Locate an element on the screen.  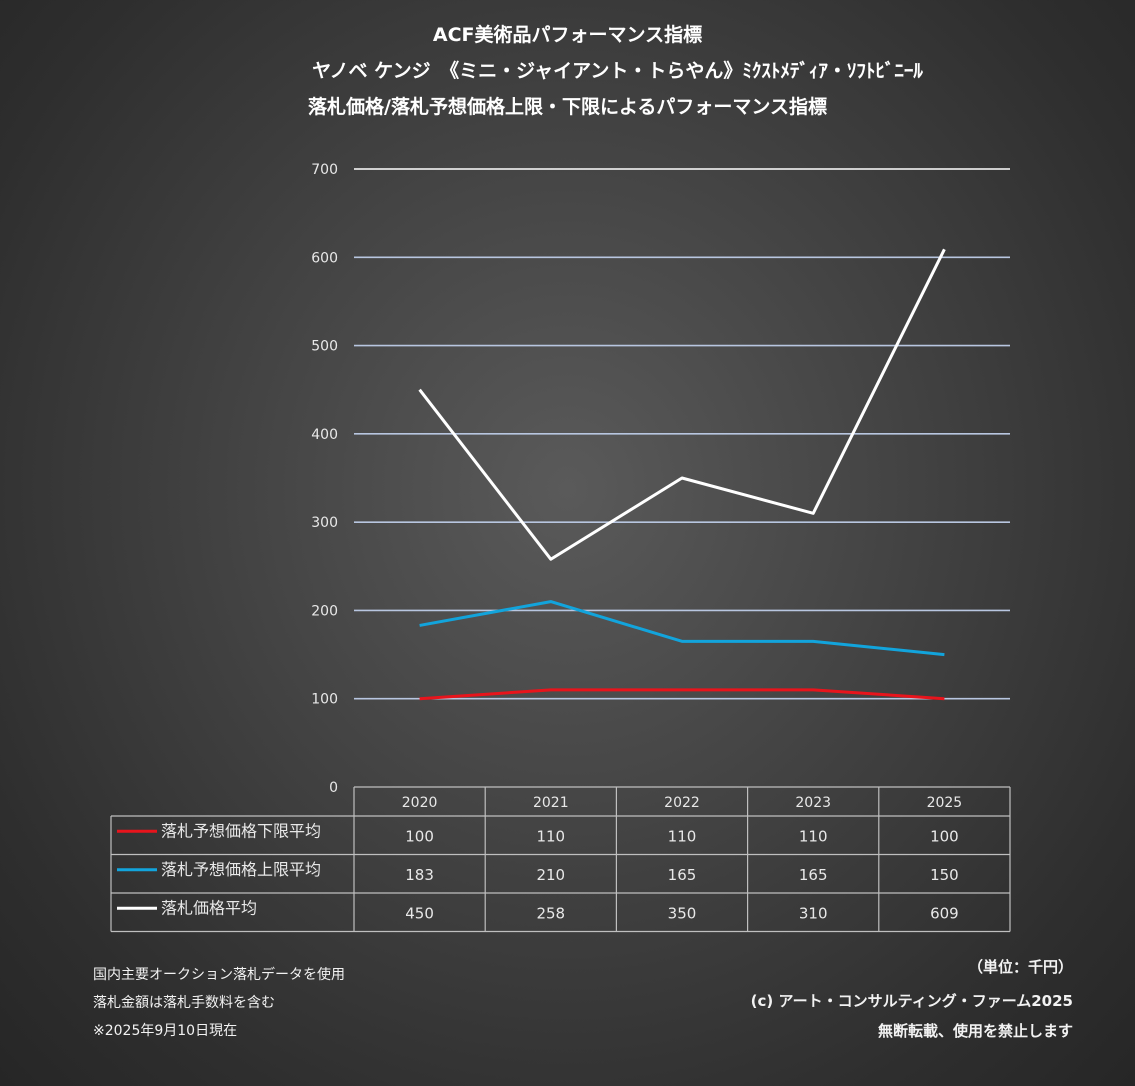
legend-label: 落札価格平均 is located at coordinates (209, 907).